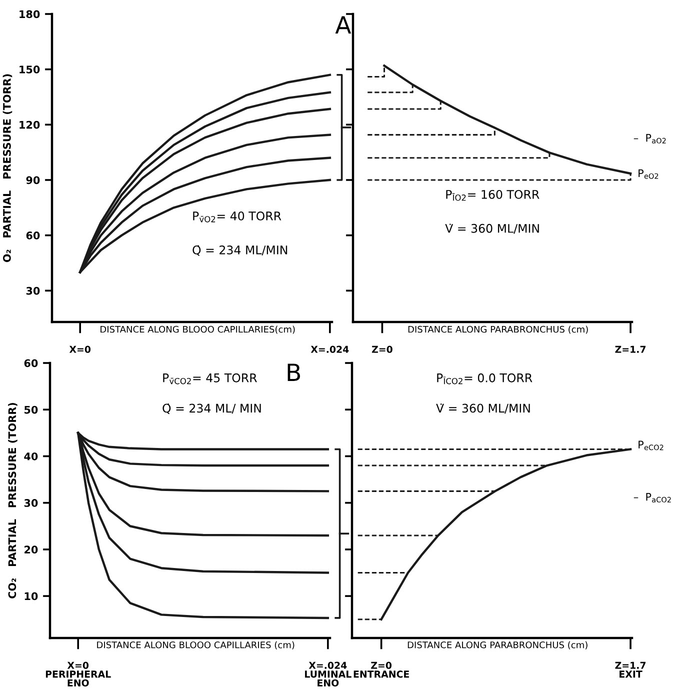 The width and height of the screenshot is (685, 690). I want to click on text: – P$_{aCO2}$, so click(652, 497).